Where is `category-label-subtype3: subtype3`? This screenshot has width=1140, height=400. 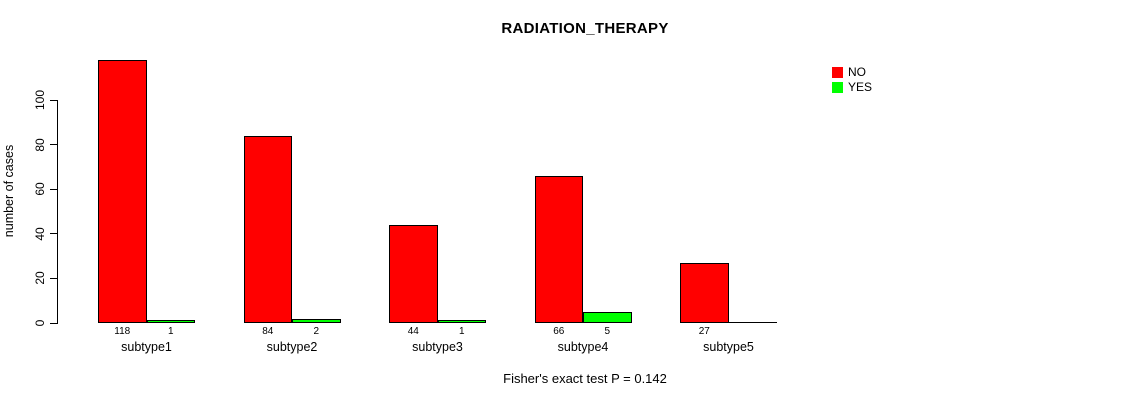 category-label-subtype3: subtype3 is located at coordinates (437, 347).